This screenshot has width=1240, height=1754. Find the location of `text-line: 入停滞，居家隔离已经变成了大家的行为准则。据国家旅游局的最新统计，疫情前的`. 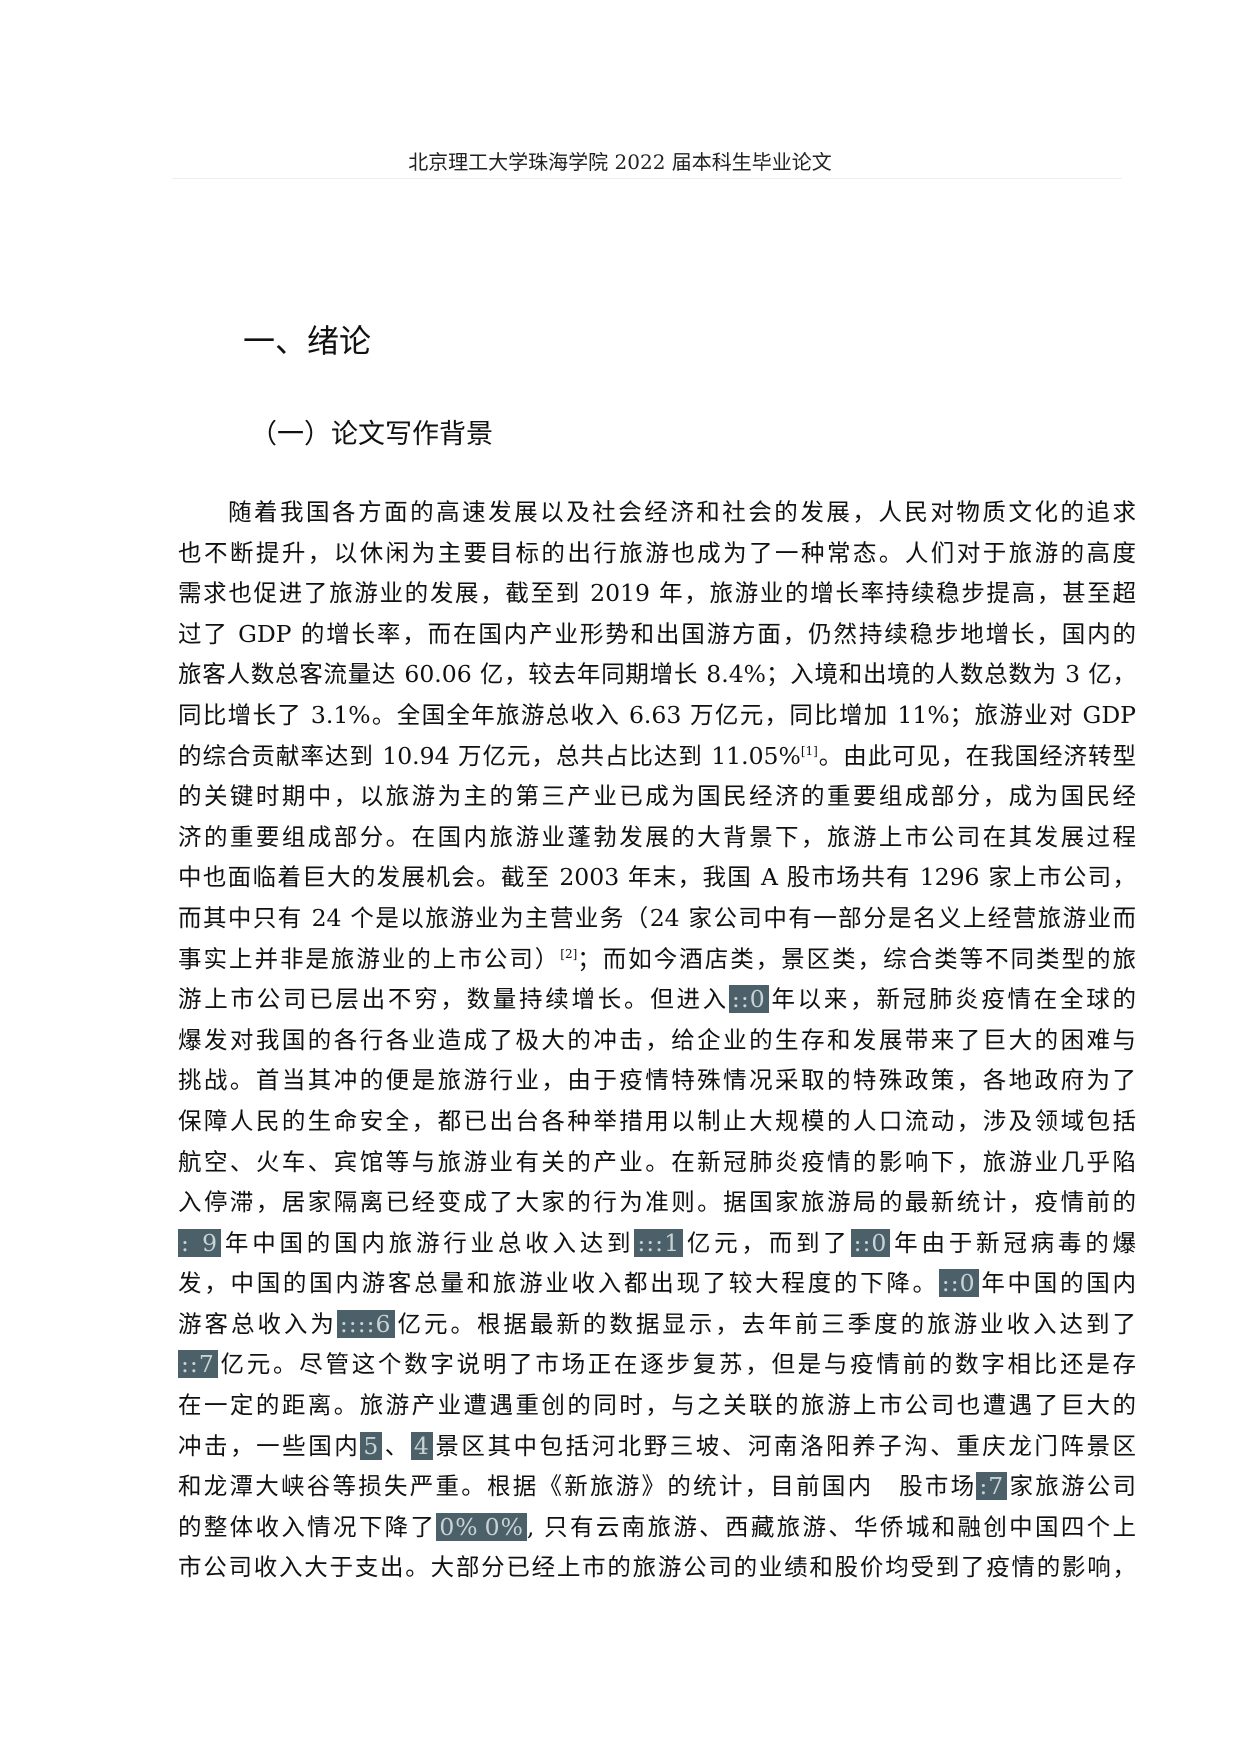

text-line: 入停滞，居家隔离已经变成了大家的行为准则。据国家旅游局的最新统计，疫情前的 is located at coordinates (657, 1202).